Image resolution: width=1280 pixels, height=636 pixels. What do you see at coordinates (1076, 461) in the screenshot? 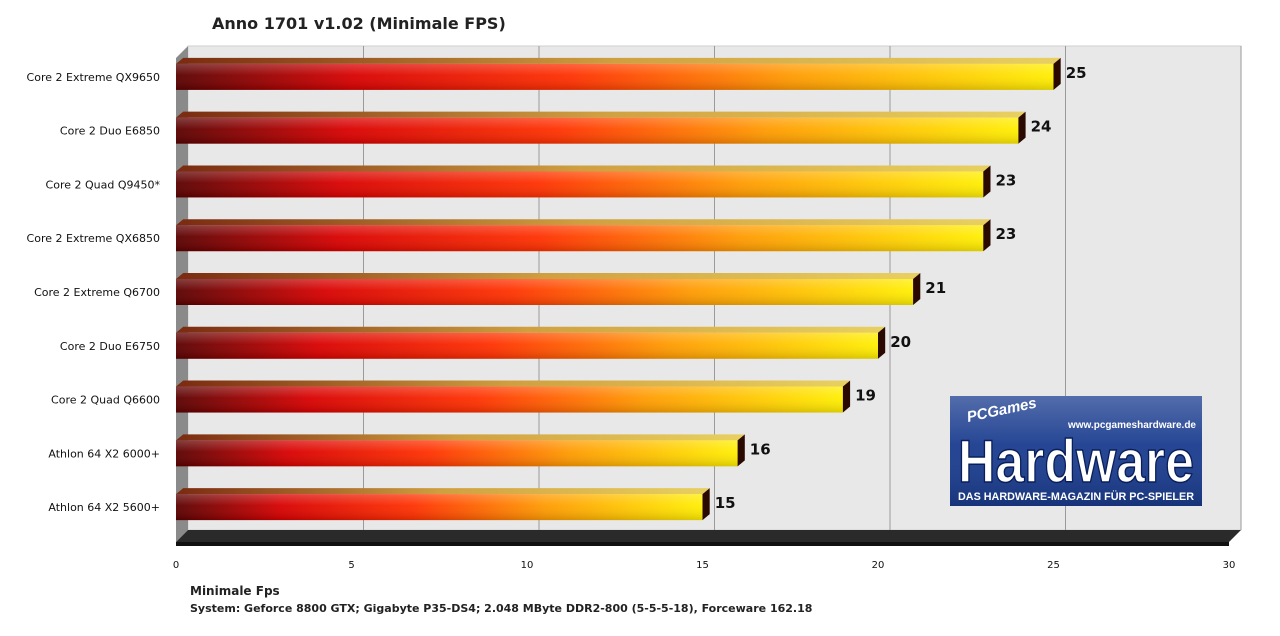
I see `logo-word: Hardware` at bounding box center [1076, 461].